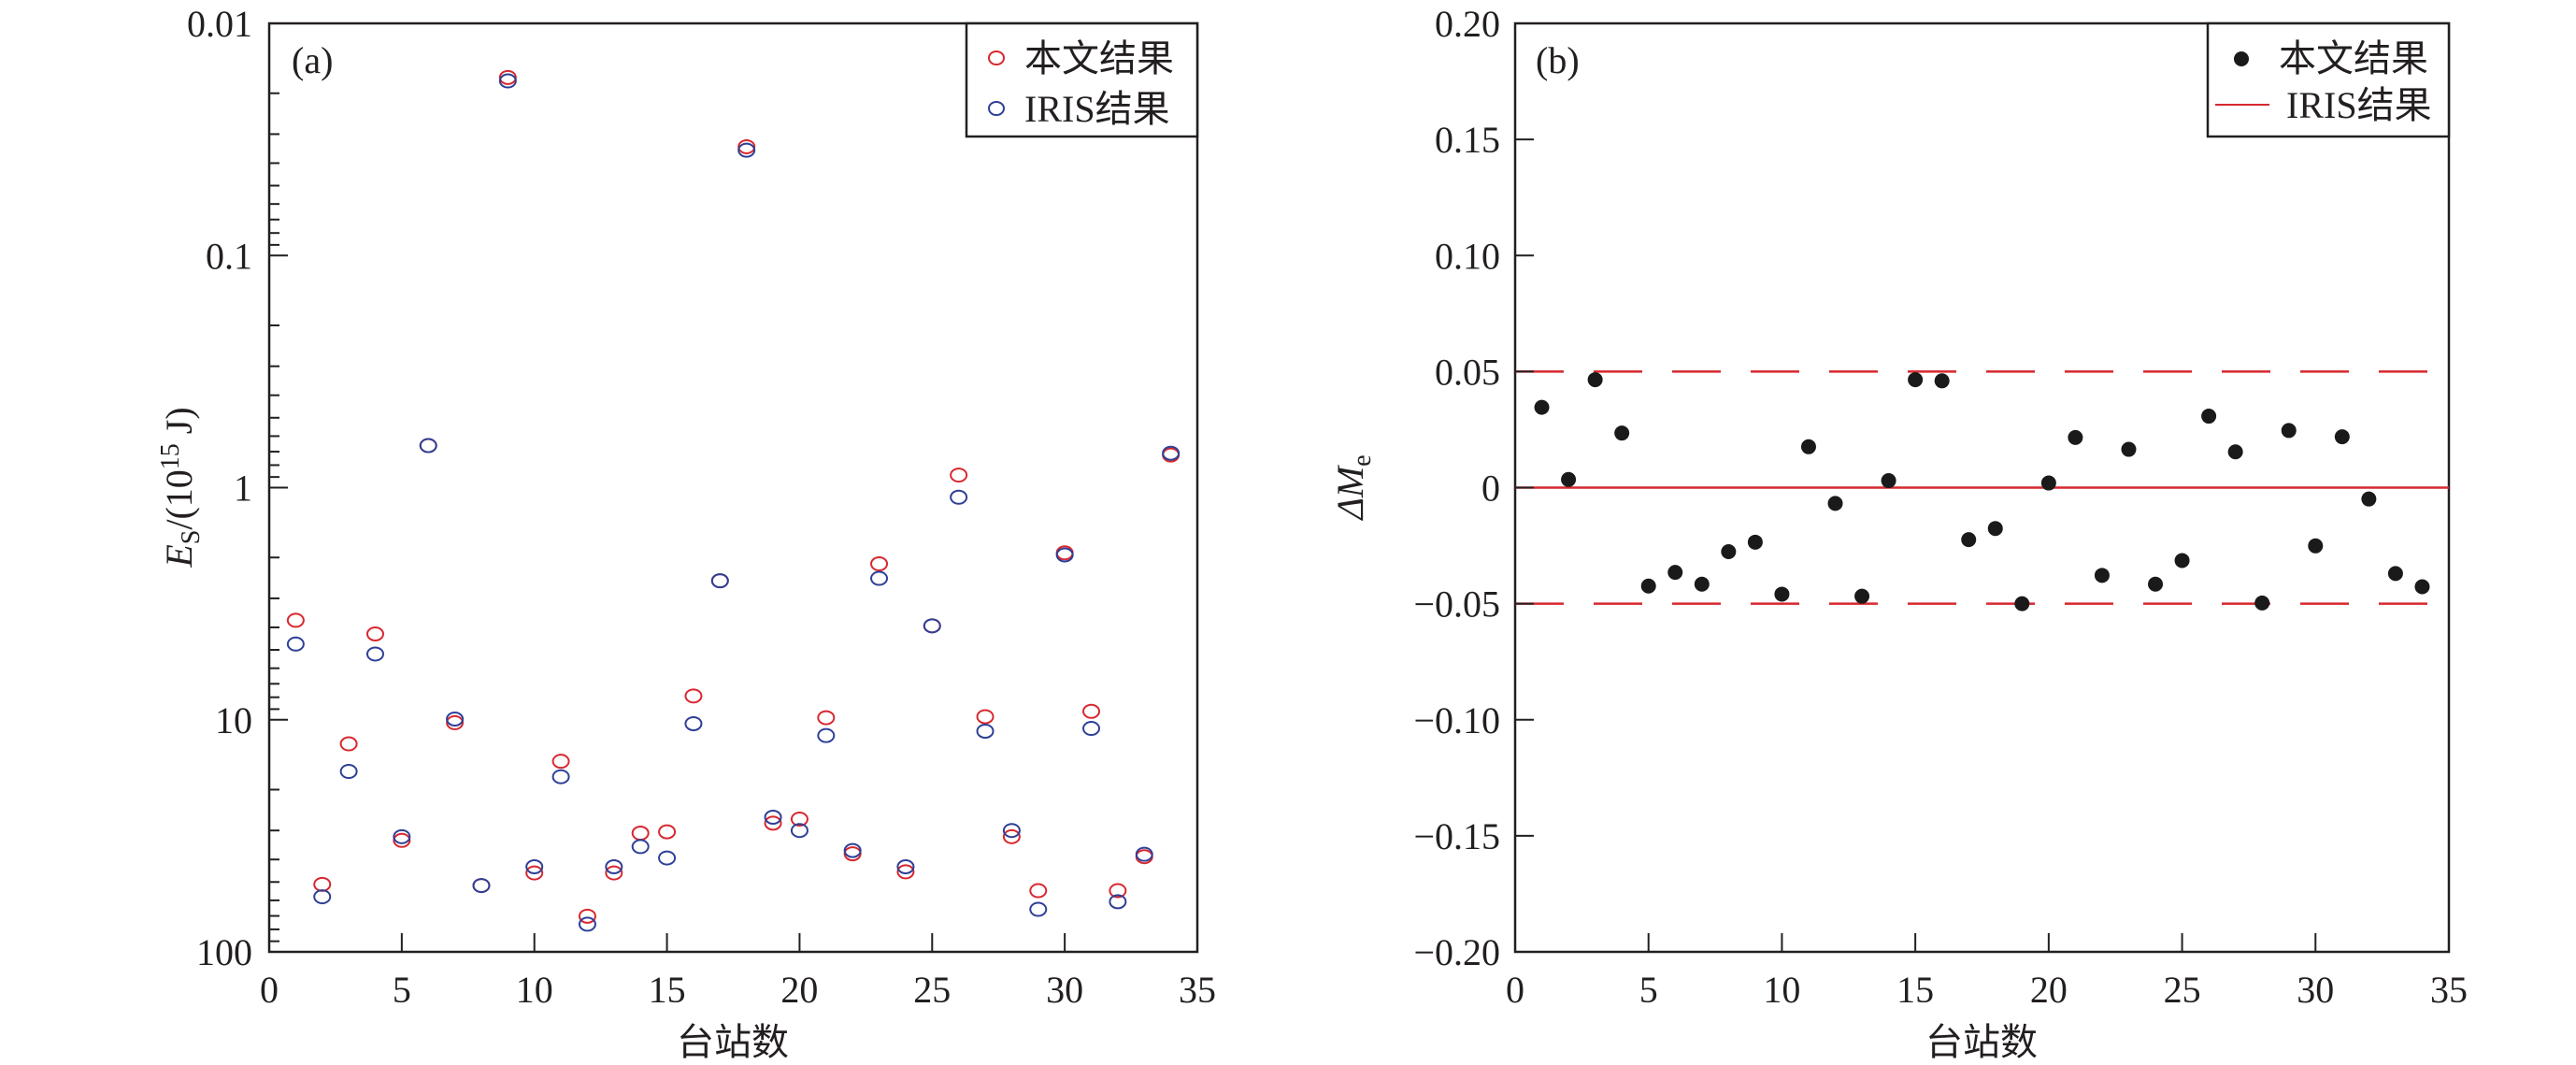 The height and width of the screenshot is (1065, 2576). I want to click on x-tick-label-a: 20, so click(799, 990).